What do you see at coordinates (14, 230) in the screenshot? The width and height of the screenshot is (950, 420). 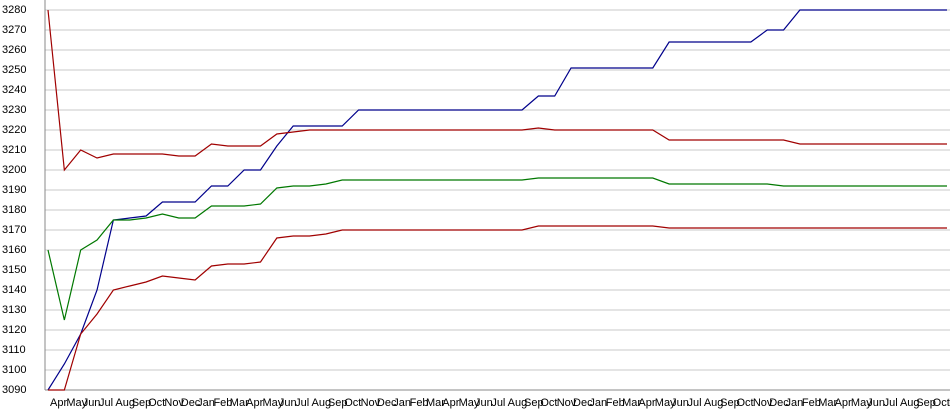 I see `y-tick-label: 3170` at bounding box center [14, 230].